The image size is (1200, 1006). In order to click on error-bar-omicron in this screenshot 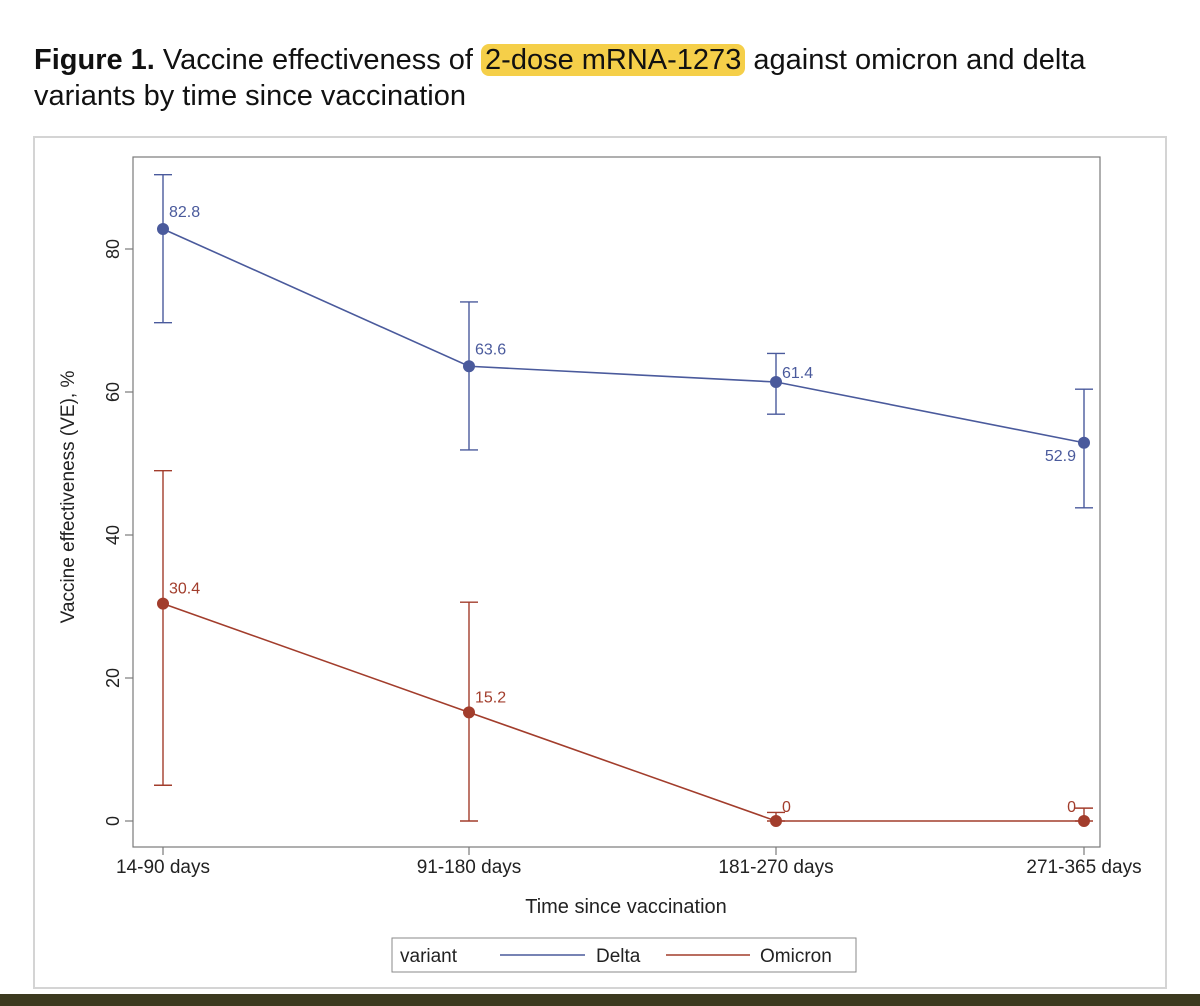, I will do `click(163, 627)`.